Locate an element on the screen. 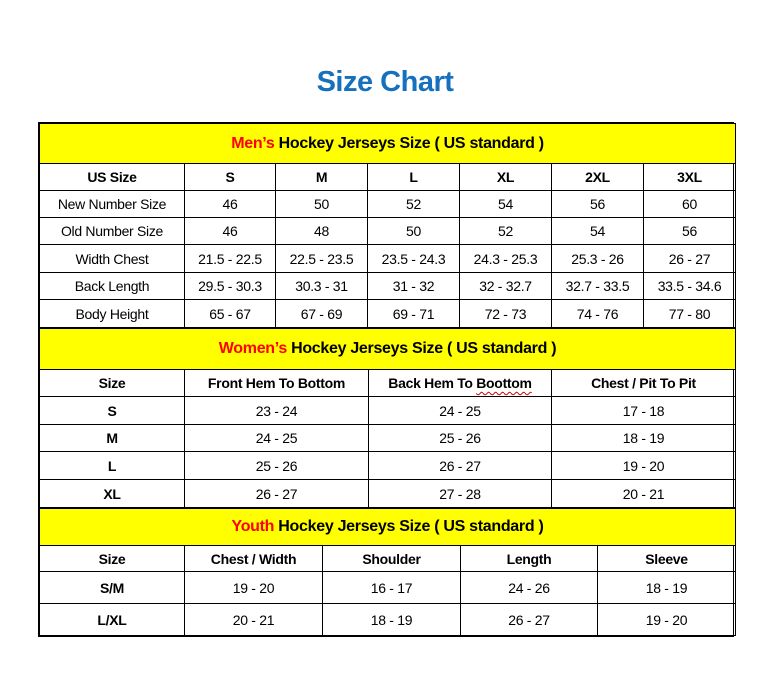 The height and width of the screenshot is (692, 776). table-cell: 72 - 73 is located at coordinates (505, 313).